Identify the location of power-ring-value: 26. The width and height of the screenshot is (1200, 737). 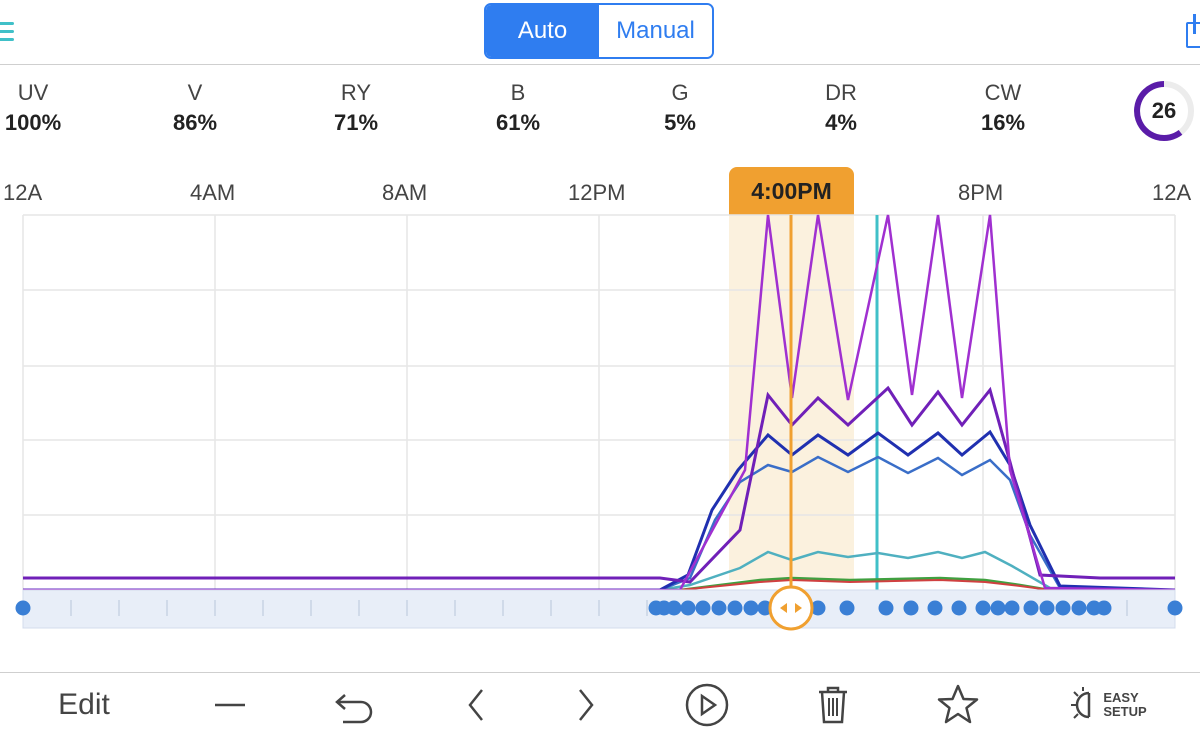
(1164, 110).